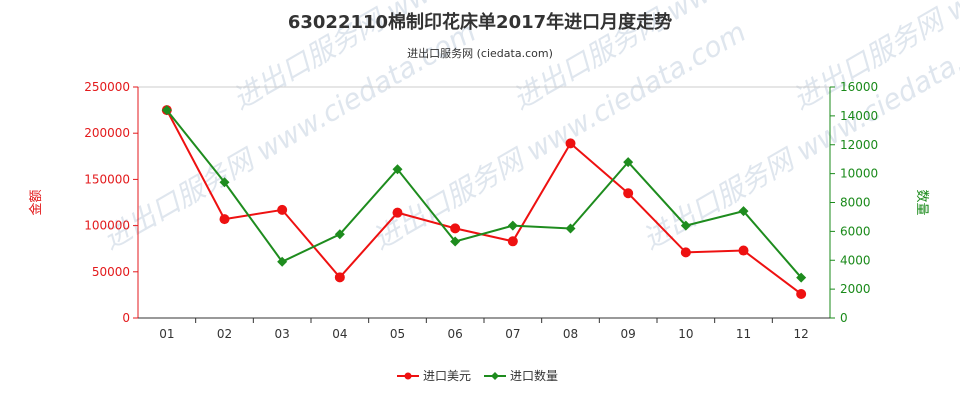  I want to click on legend-label: 进口数量, so click(534, 375).